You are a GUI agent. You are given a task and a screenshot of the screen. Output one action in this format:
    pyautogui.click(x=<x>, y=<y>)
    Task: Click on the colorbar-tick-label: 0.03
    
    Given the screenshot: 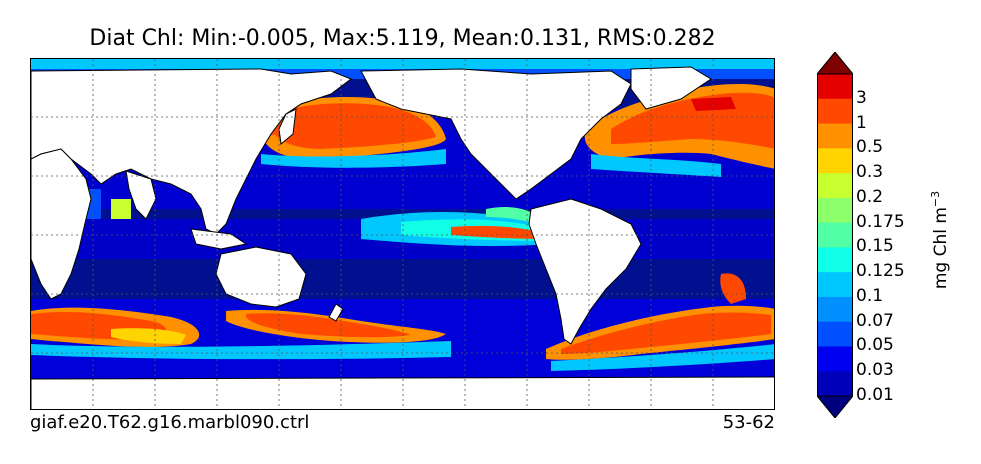 What is the action you would take?
    pyautogui.click(x=875, y=370)
    